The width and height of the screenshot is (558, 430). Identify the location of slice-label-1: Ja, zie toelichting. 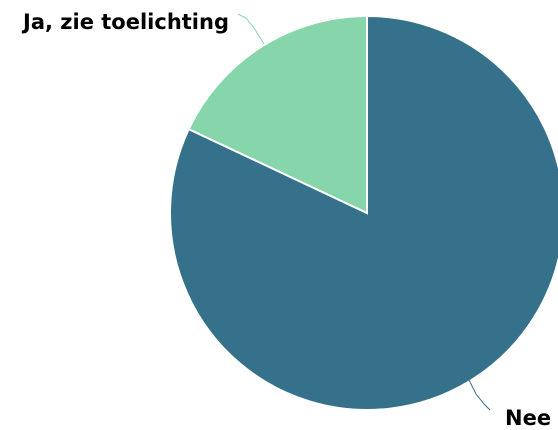
(125, 22).